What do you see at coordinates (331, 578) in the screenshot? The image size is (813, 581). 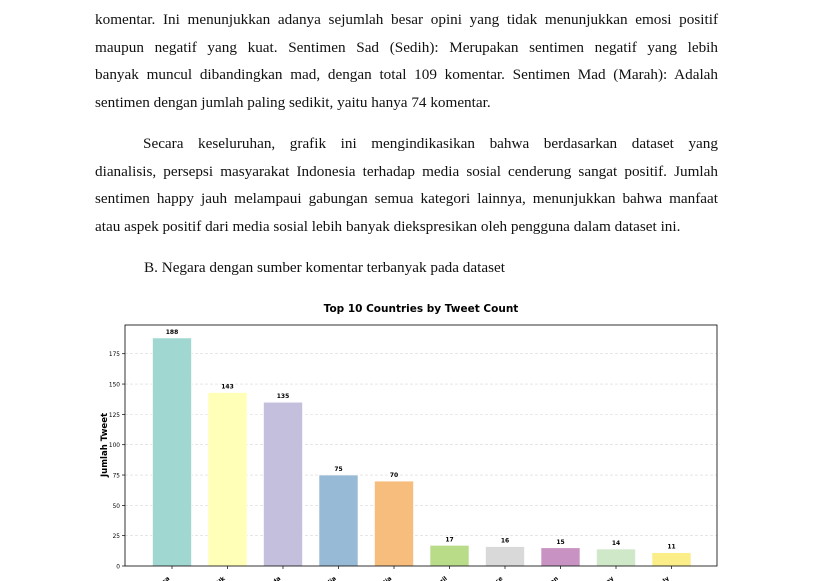 I see `x-tick-label: alia` at bounding box center [331, 578].